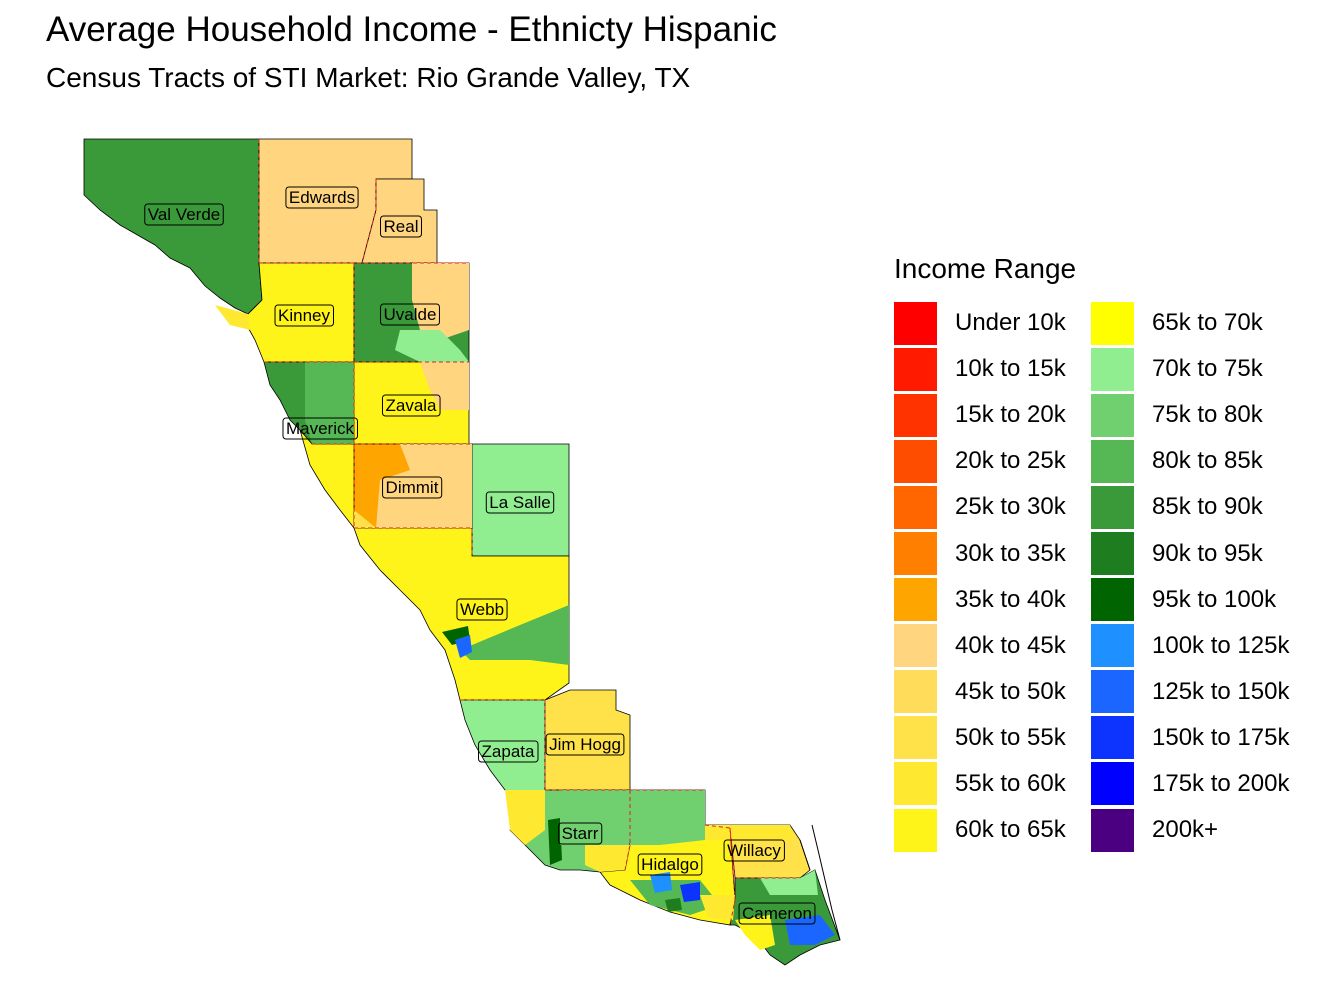 Image resolution: width=1344 pixels, height=1008 pixels. Describe the element at coordinates (1207, 415) in the screenshot. I see `legend-label: 75k to 80k` at that location.